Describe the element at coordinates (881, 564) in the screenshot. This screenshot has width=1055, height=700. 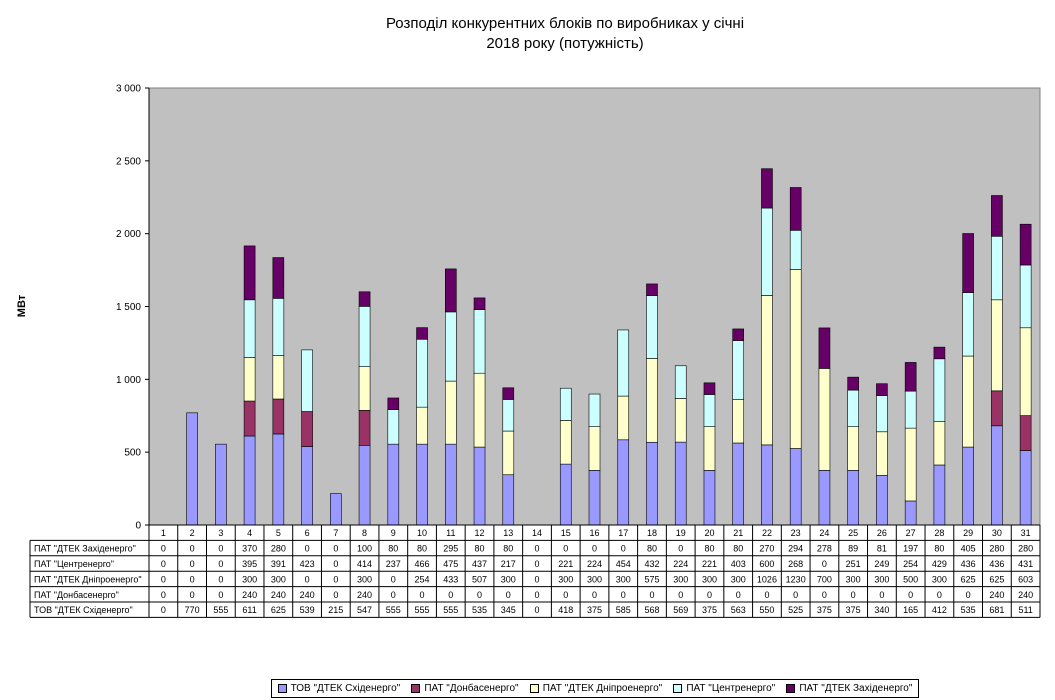
I see `data-label: 249` at that location.